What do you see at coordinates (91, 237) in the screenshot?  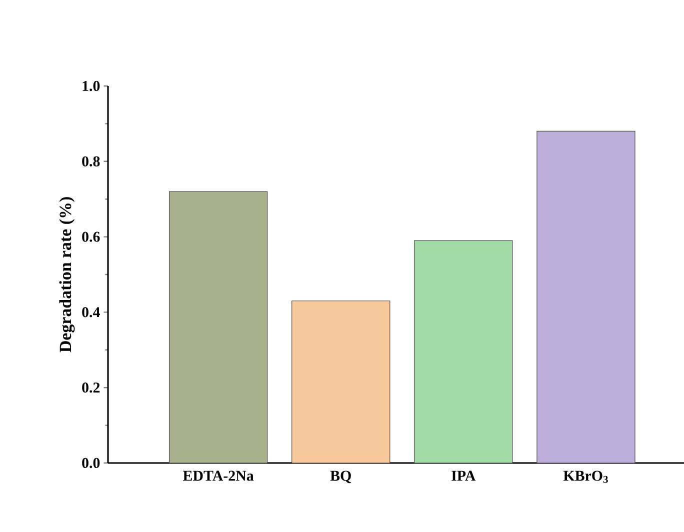 I see `y-tick-label: 0.6` at bounding box center [91, 237].